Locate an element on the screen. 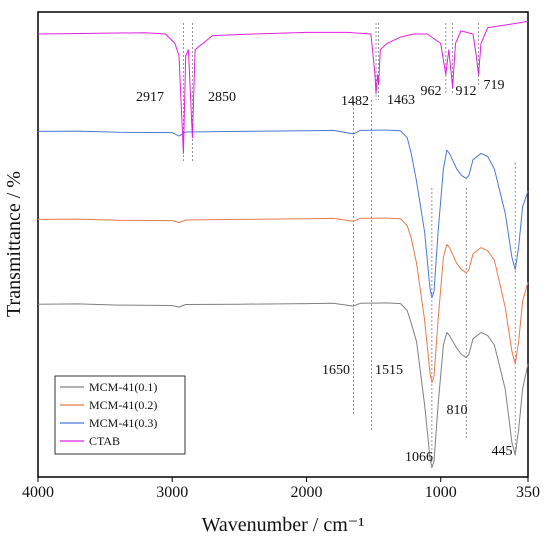 The height and width of the screenshot is (544, 550). legend-entry: MCM-41(0.1) is located at coordinates (108, 387).